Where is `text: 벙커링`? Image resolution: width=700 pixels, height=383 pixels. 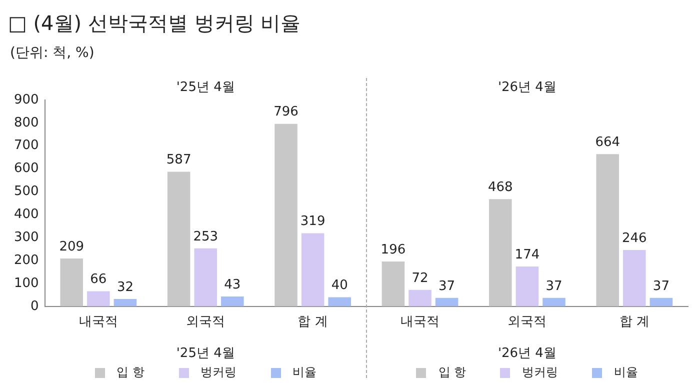 text: 벙커링 is located at coordinates (540, 372).